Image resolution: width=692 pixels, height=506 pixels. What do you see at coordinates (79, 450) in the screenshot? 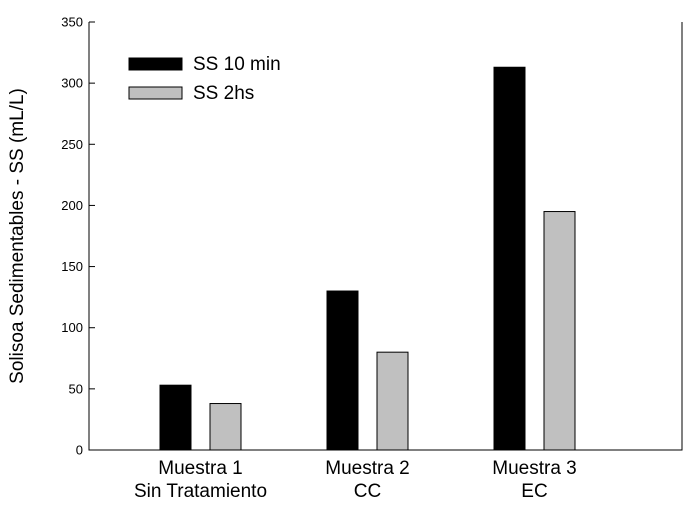
I see `y-tick-label: 0` at bounding box center [79, 450].